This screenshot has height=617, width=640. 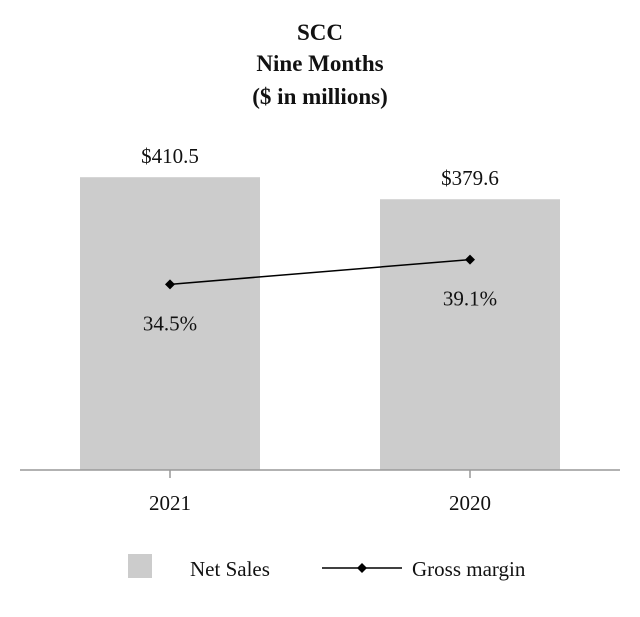 I want to click on x-tick-label-2020: 2020, so click(x=470, y=503).